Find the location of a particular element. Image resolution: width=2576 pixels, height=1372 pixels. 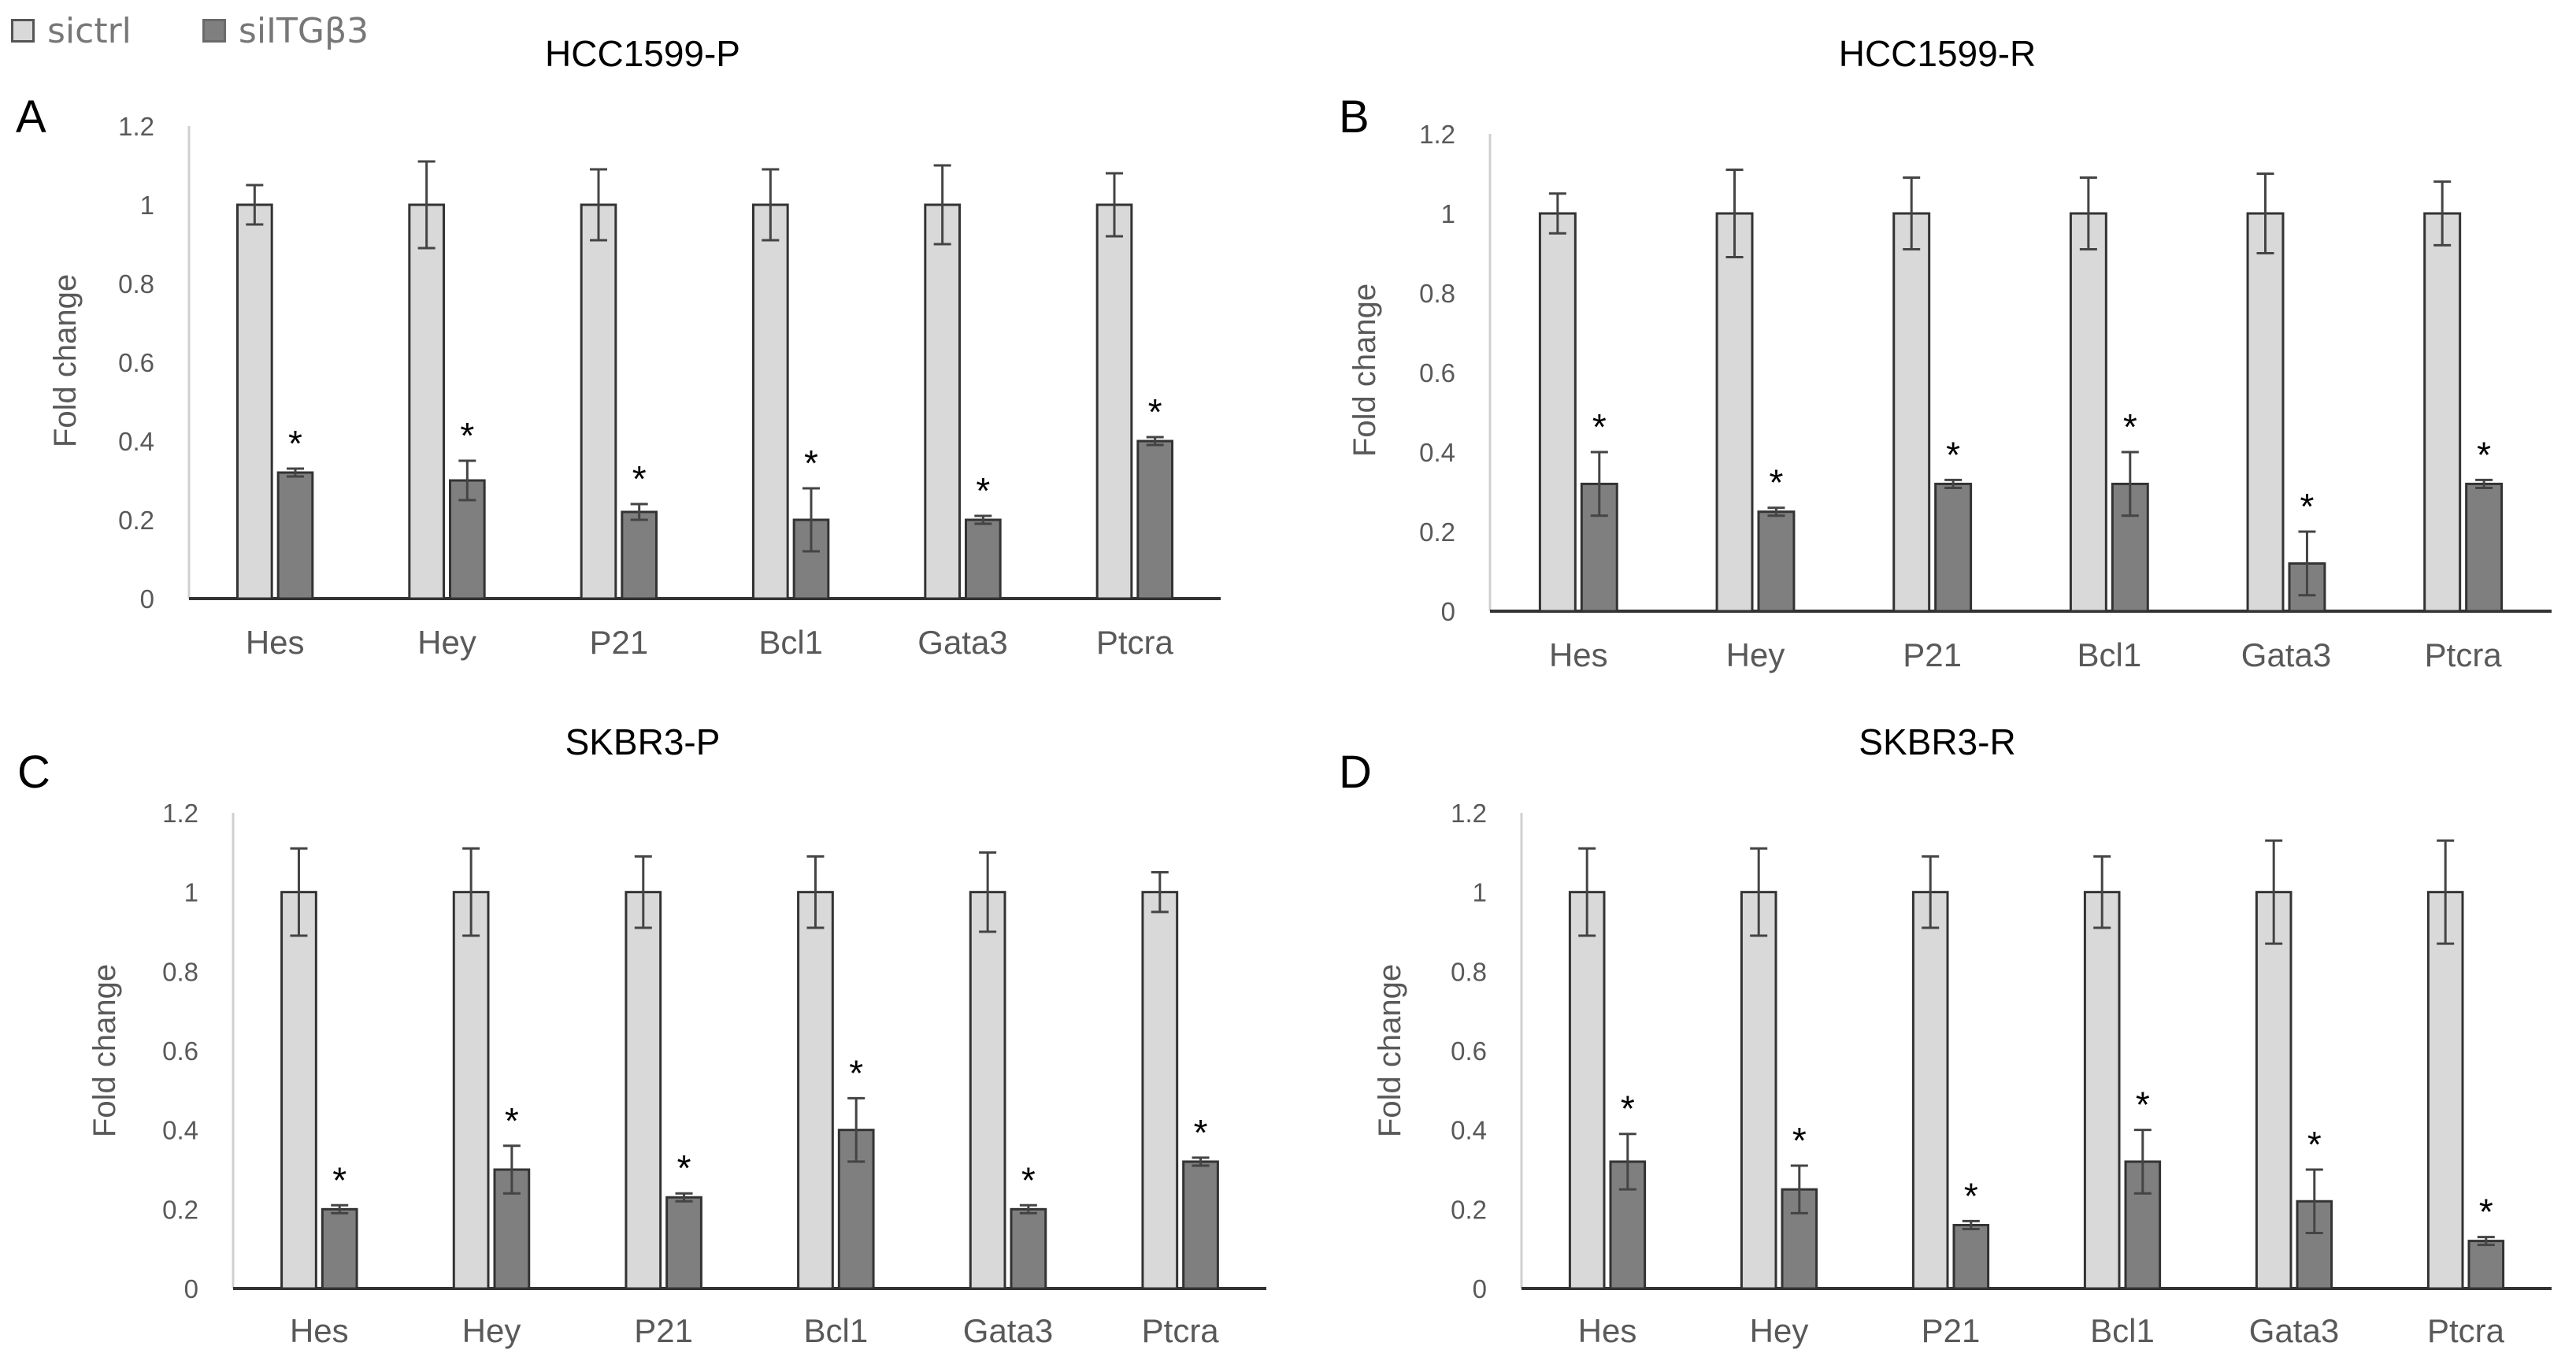

panel-d-xtick-p21: P21 is located at coordinates (1951, 1330).